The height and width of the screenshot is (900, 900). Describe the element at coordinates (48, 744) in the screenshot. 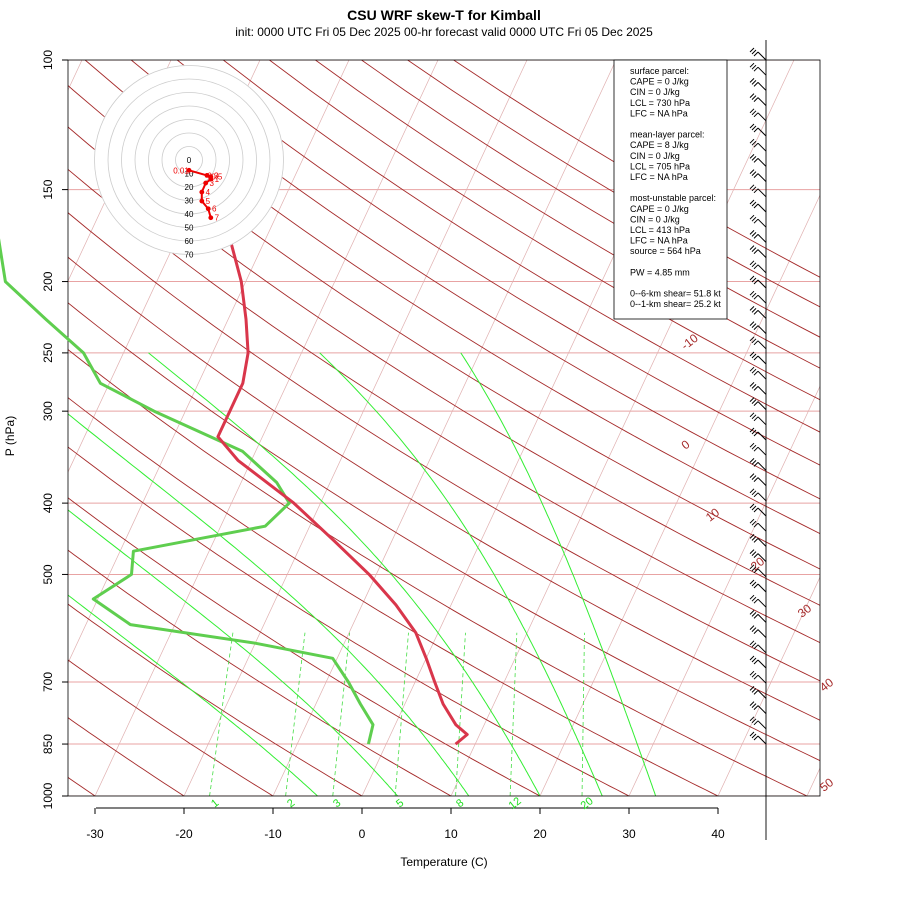

I see `y-tick-label: 850` at that location.